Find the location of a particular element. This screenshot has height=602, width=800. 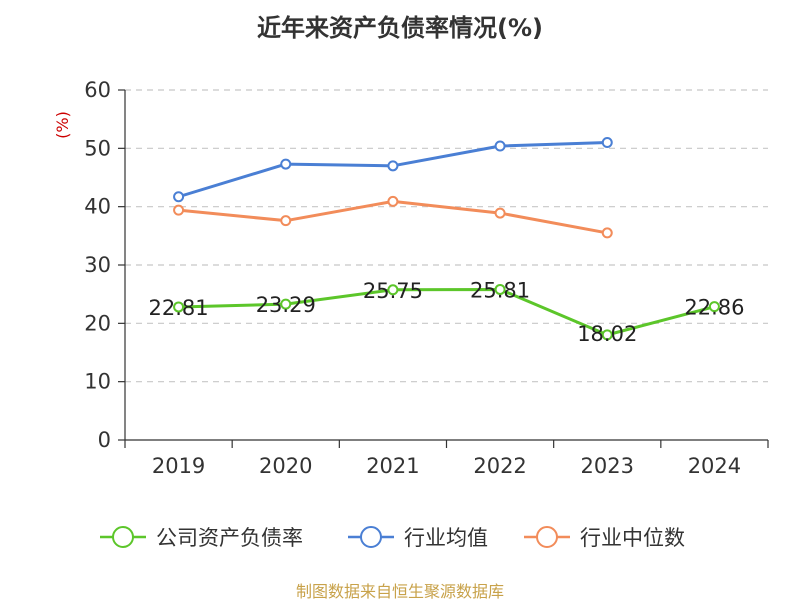

data-label: 22.81 is located at coordinates (179, 308).